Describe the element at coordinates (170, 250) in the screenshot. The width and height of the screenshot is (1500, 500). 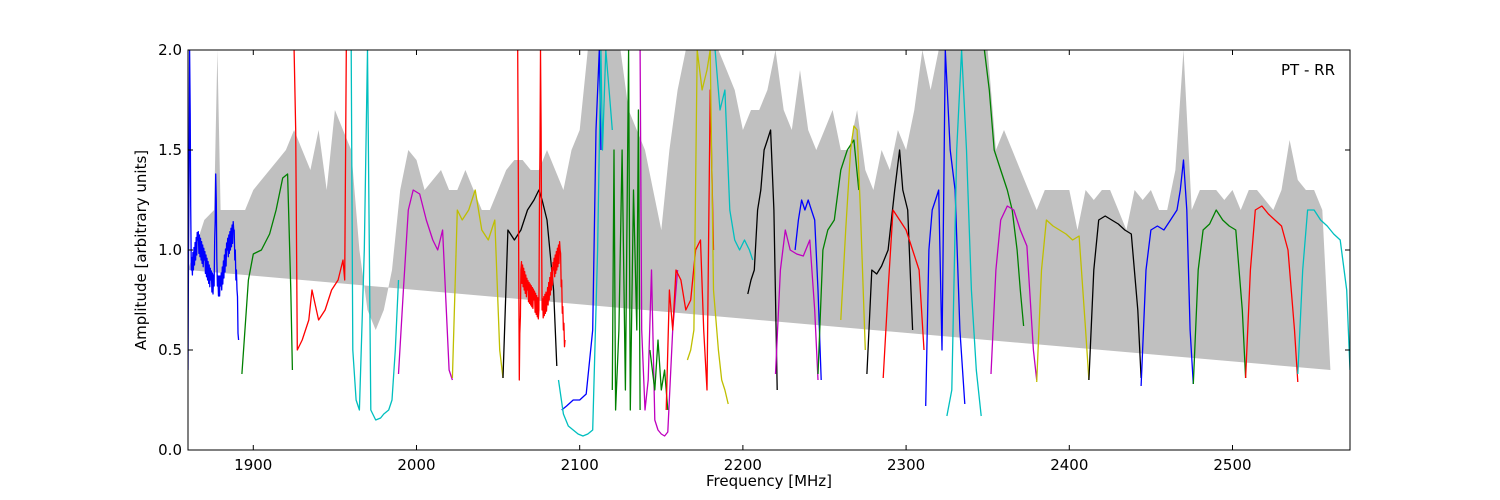
I see `y-tick-label: 1.0` at that location.